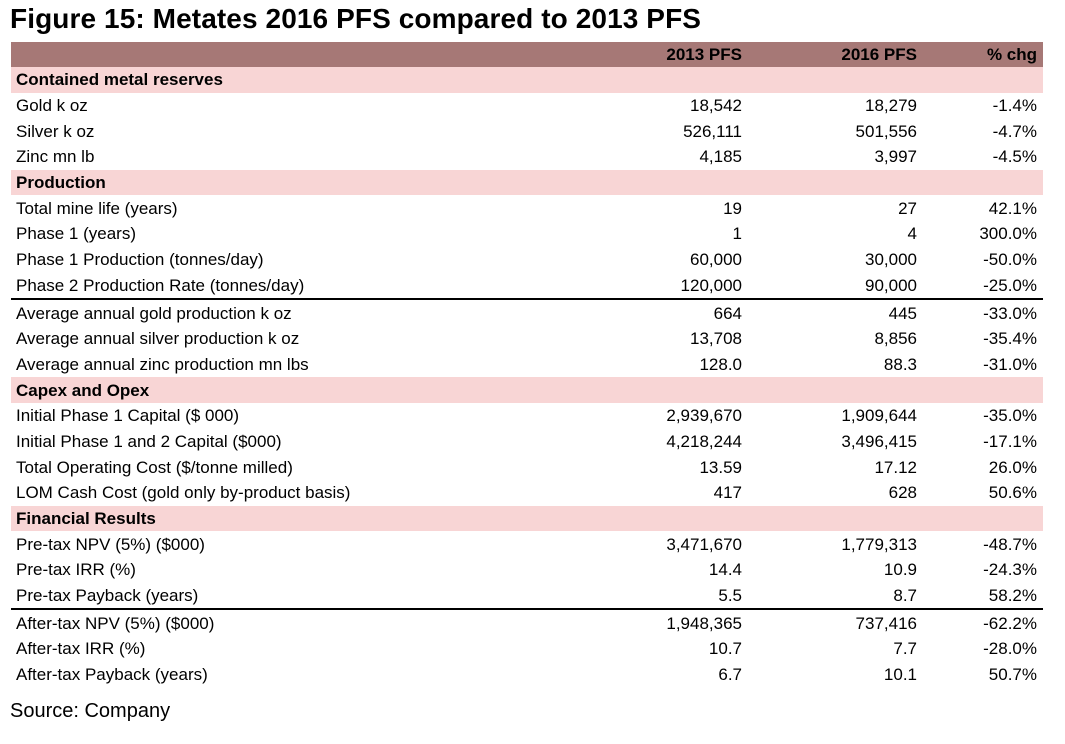 The height and width of the screenshot is (744, 1065). Describe the element at coordinates (128, 416) in the screenshot. I see `row-label: Initial Phase 1 Capital ($ 000)` at that location.